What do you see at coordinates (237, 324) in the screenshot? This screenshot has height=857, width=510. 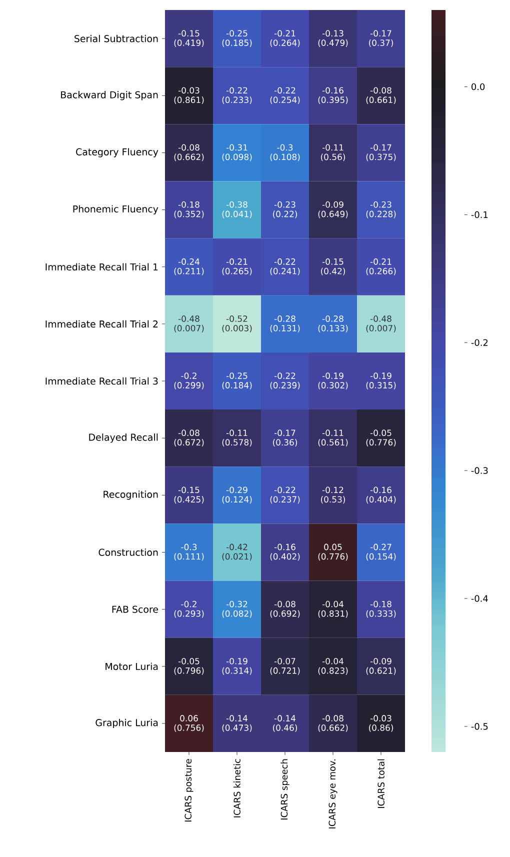 I see `data-label: -0.52 (0.003)` at bounding box center [237, 324].